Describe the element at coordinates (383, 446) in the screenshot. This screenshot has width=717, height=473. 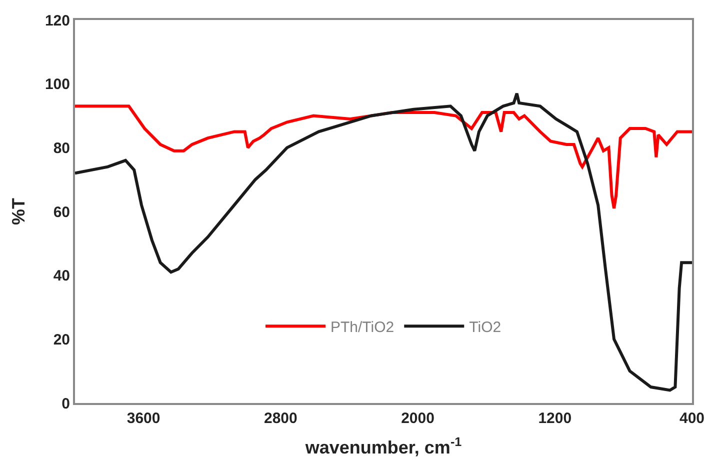
I see `x-axis-title: wavenumber, cm$^{-1}$` at that location.